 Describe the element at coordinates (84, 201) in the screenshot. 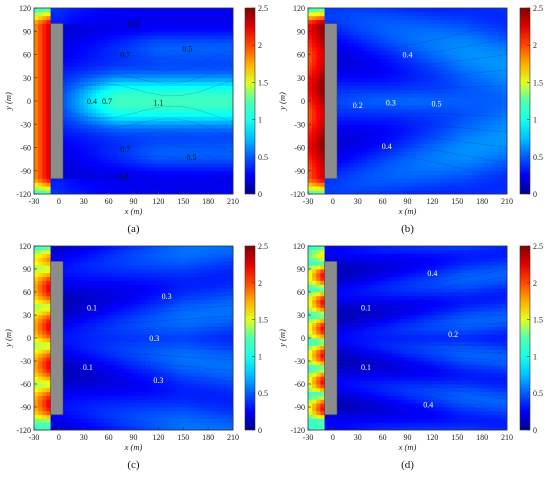

I see `x-tick-label: 30` at that location.